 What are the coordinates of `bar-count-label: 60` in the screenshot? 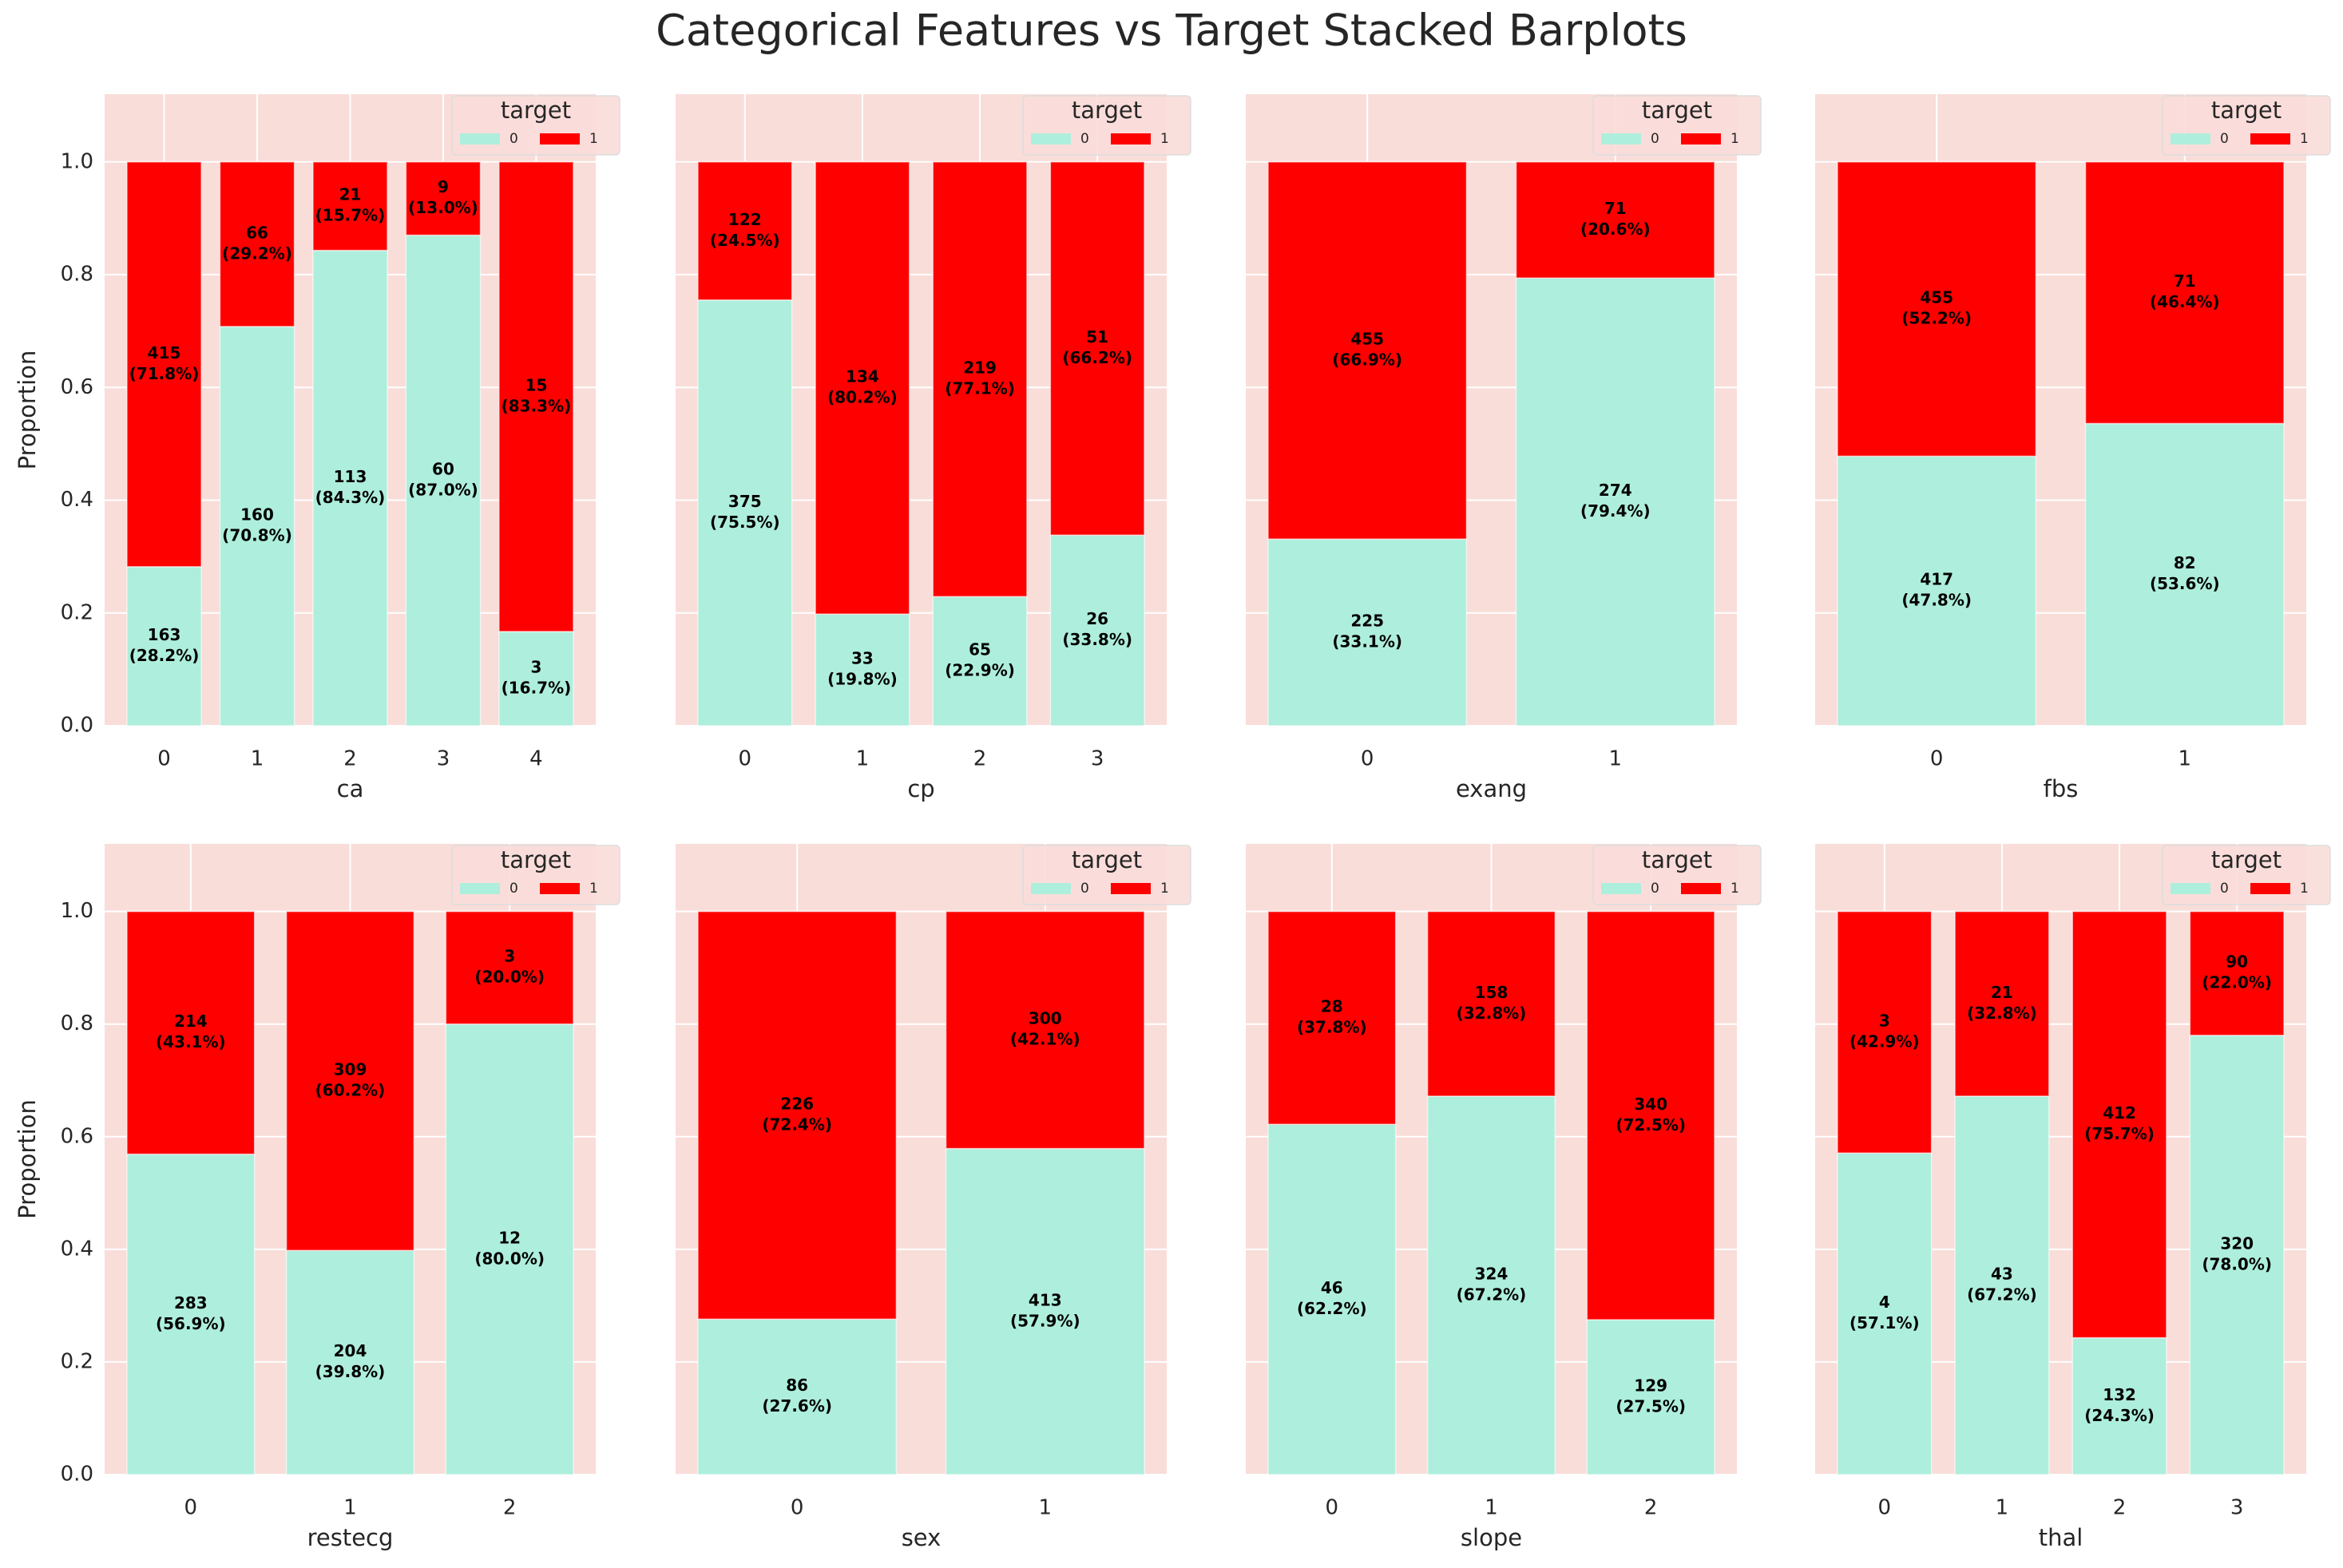 It's located at (443, 469).